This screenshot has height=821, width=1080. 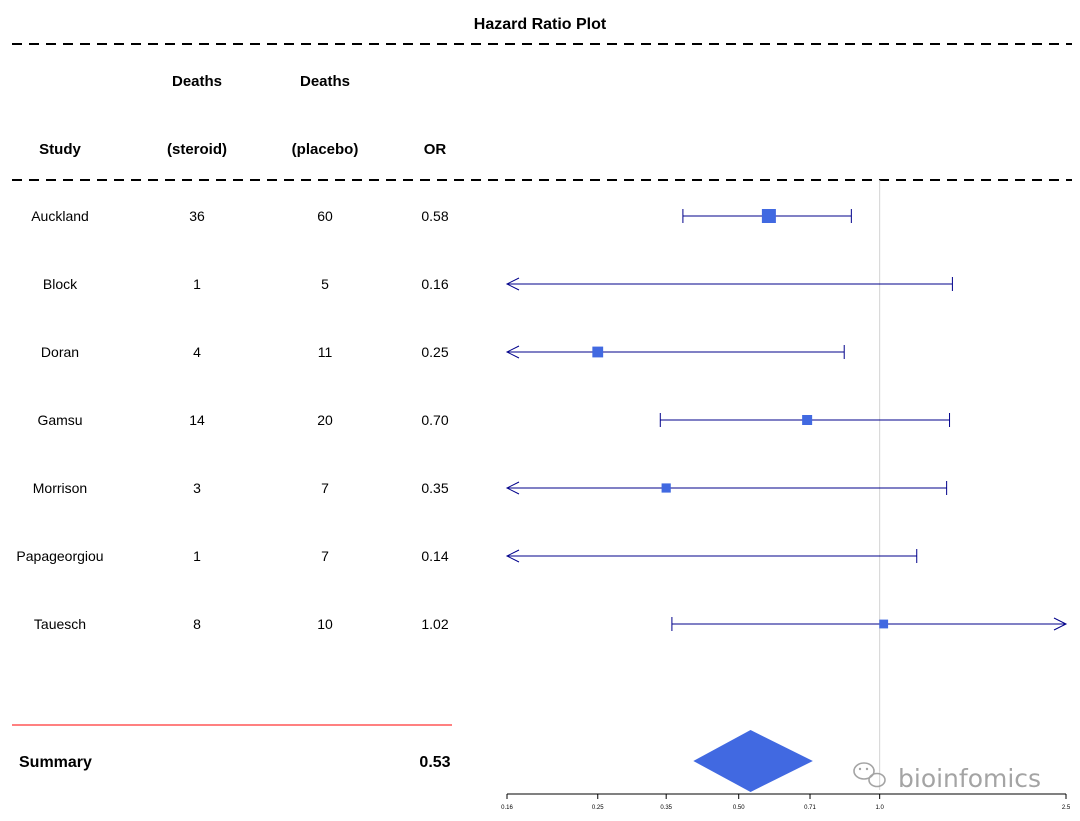 What do you see at coordinates (969, 778) in the screenshot?
I see `watermark-text: bioinfomics` at bounding box center [969, 778].